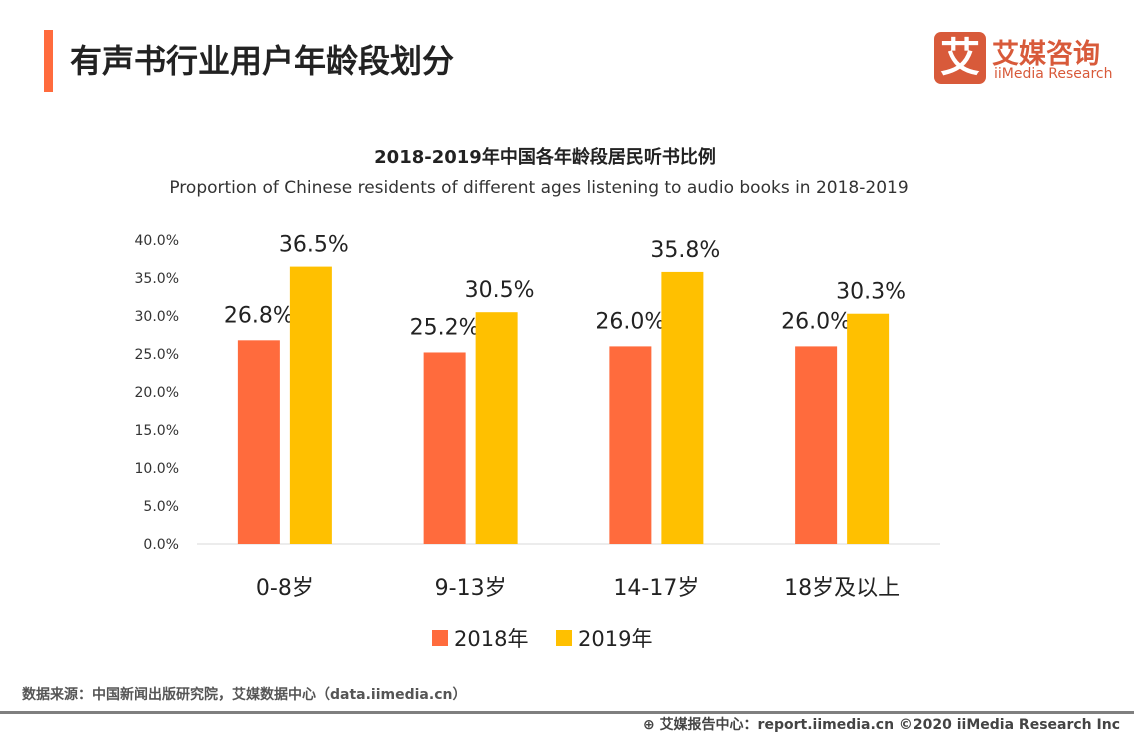 The height and width of the screenshot is (737, 1134). Describe the element at coordinates (157, 469) in the screenshot. I see `y-tick-label: 10.0%` at that location.